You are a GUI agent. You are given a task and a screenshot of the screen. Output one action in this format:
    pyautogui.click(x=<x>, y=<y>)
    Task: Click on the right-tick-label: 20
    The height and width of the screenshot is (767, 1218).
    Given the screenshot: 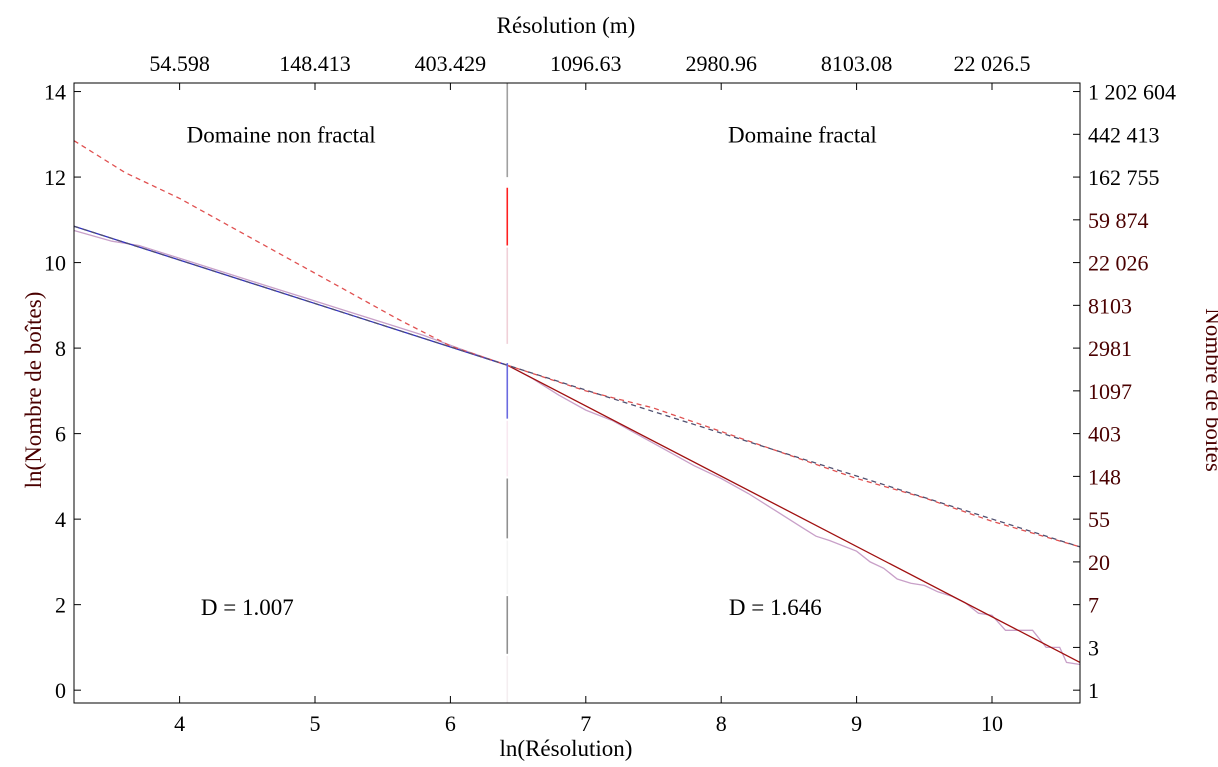 What is the action you would take?
    pyautogui.click(x=1099, y=562)
    